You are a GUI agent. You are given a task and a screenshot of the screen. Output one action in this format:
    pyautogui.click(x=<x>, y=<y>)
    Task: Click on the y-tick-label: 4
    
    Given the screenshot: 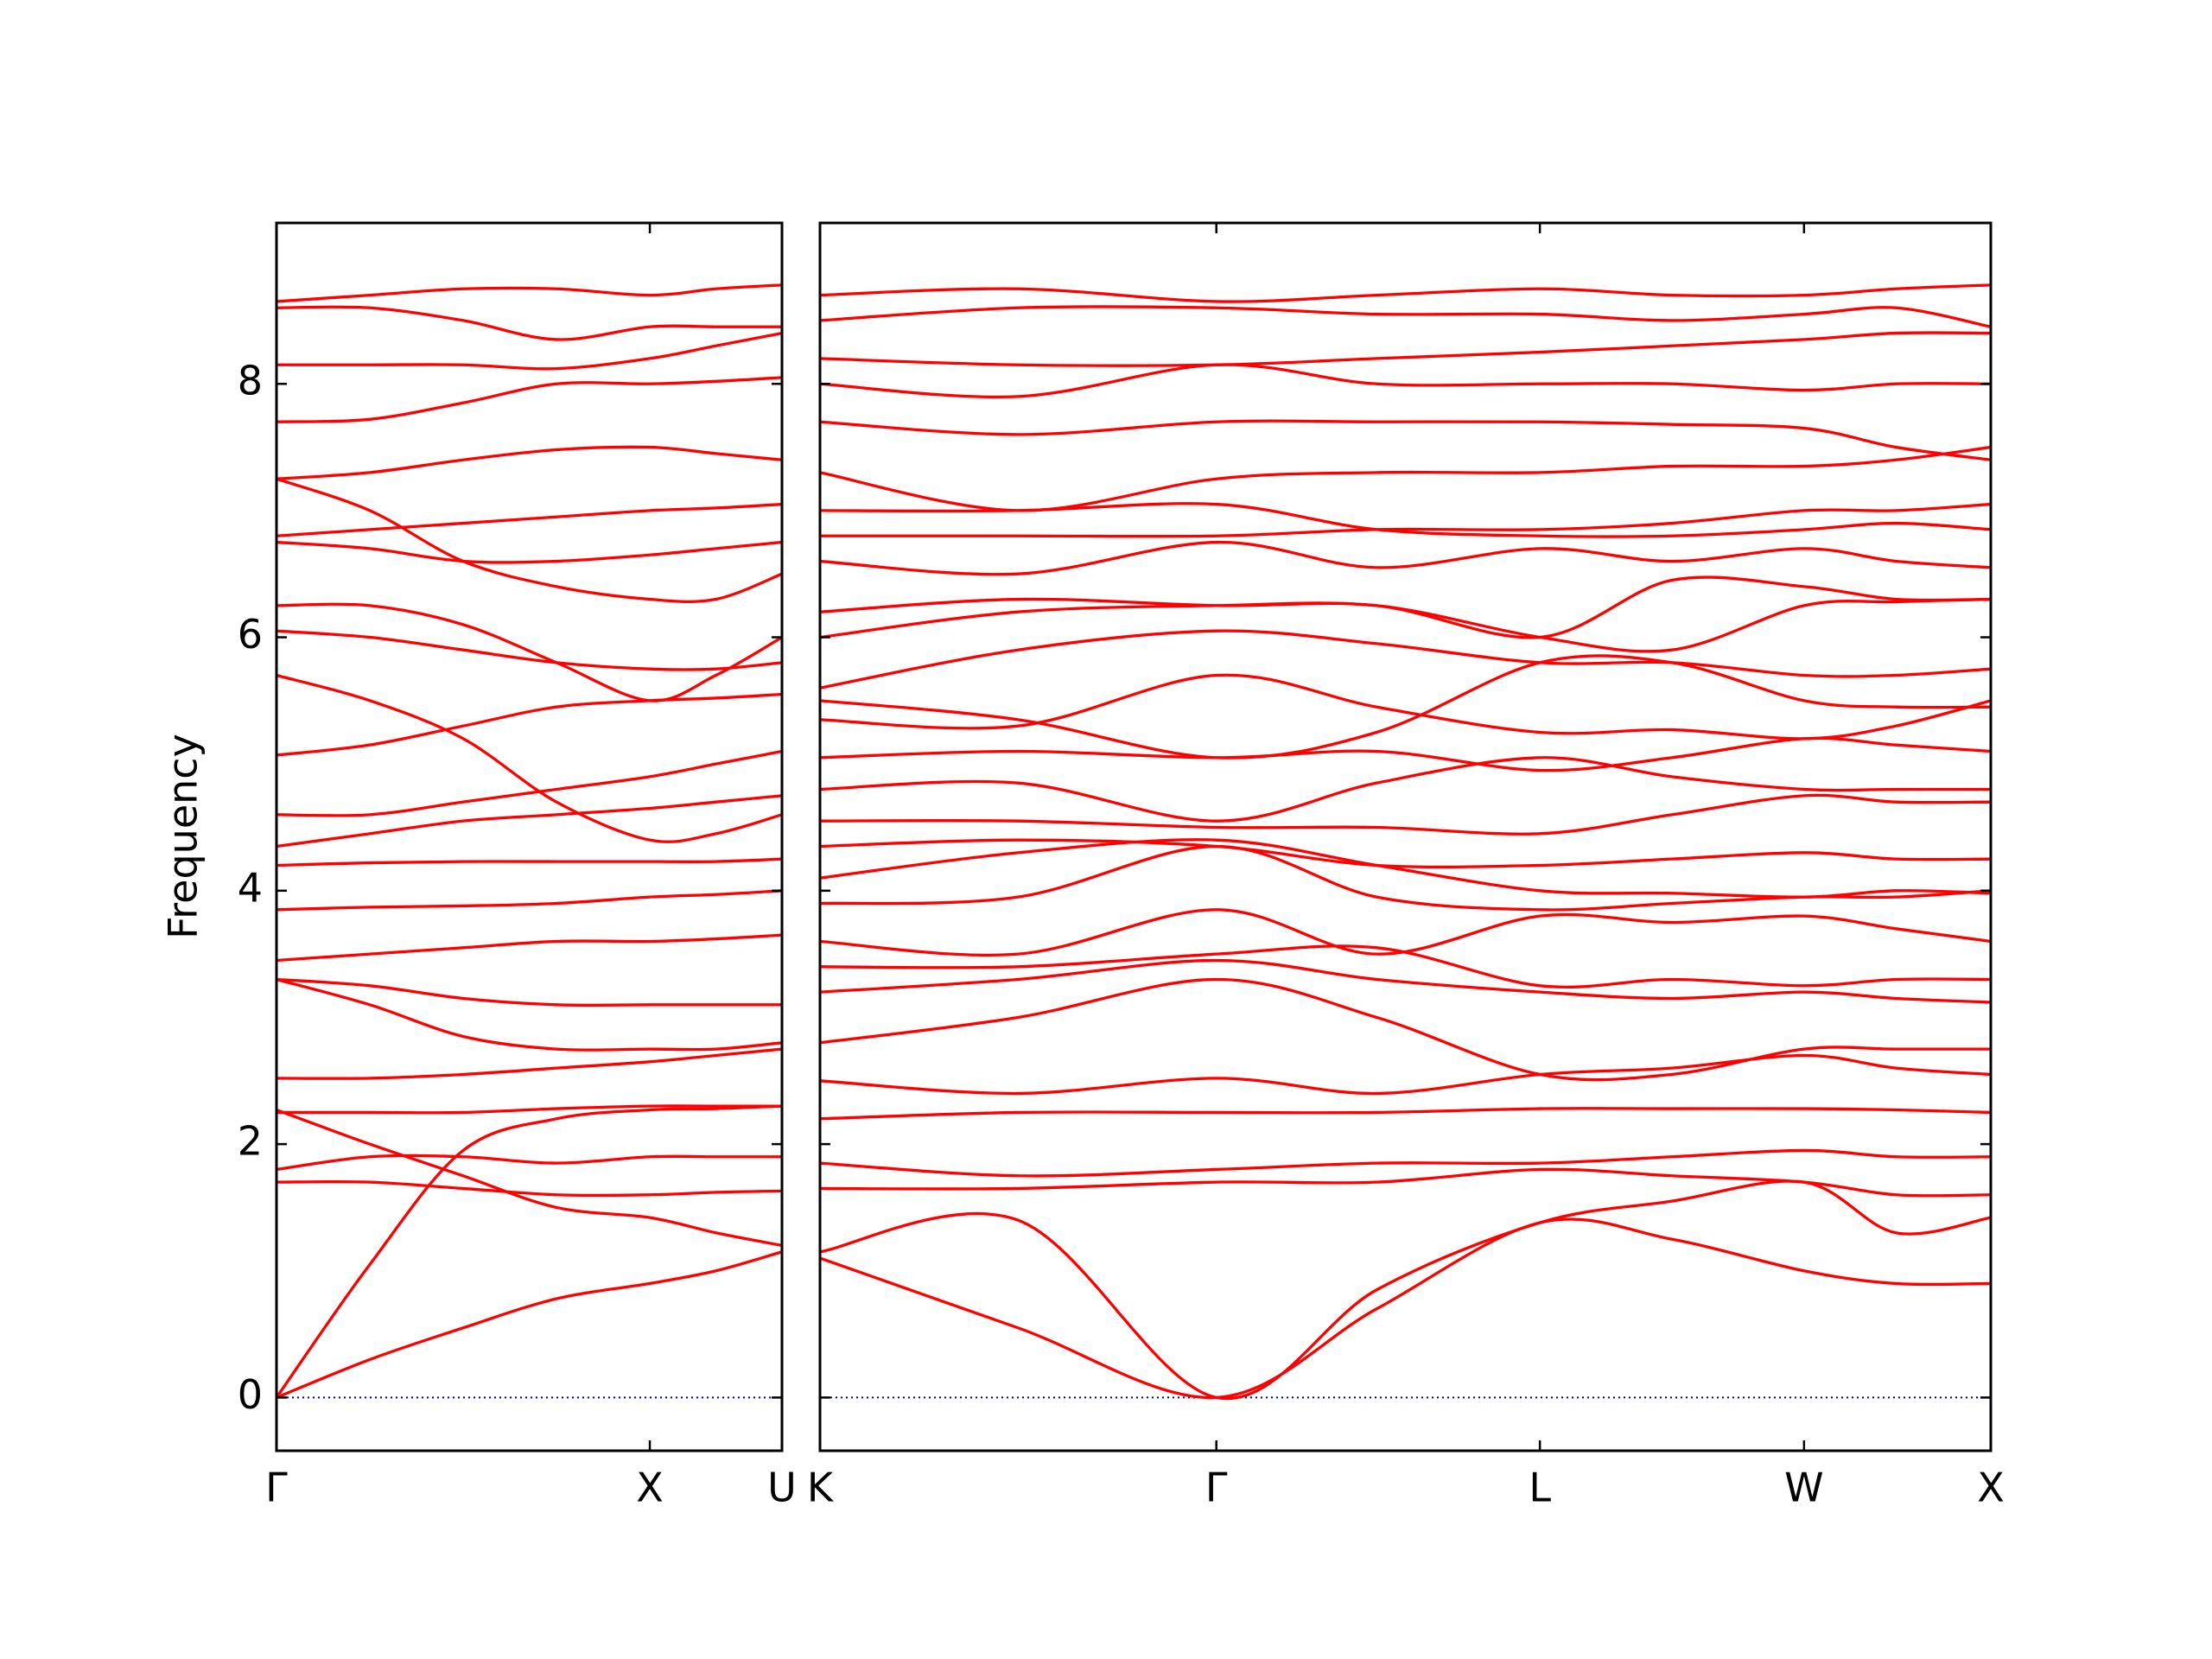 What is the action you would take?
    pyautogui.click(x=250, y=887)
    